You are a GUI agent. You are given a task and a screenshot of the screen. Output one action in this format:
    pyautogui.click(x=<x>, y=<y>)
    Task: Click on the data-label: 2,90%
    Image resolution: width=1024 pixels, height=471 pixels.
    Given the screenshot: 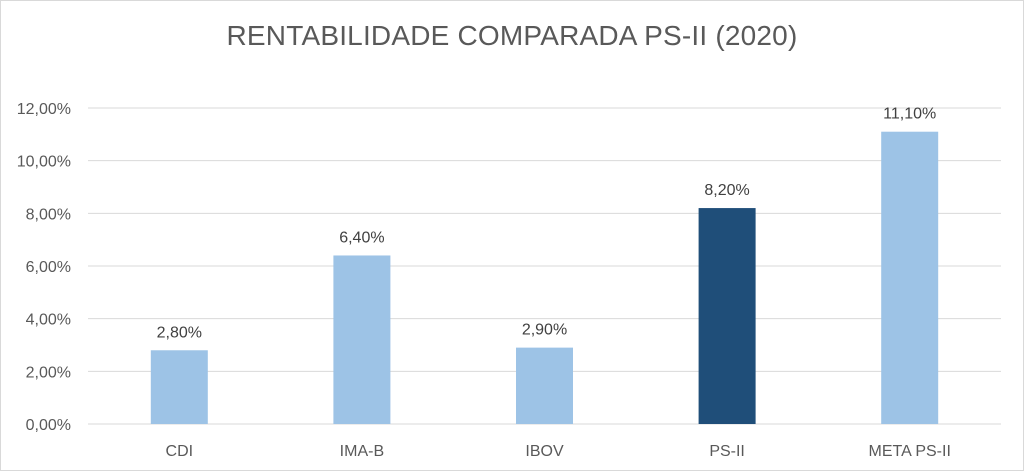 What is the action you would take?
    pyautogui.click(x=544, y=330)
    